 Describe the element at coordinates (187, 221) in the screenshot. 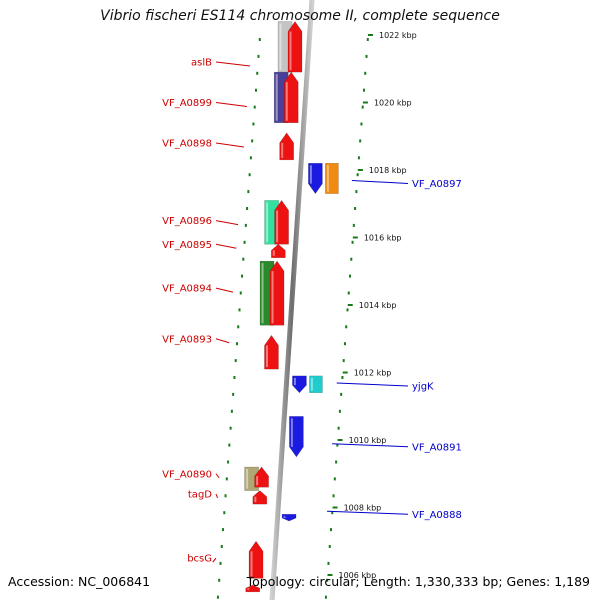

I see `left-gene-label: VF_A0896` at that location.